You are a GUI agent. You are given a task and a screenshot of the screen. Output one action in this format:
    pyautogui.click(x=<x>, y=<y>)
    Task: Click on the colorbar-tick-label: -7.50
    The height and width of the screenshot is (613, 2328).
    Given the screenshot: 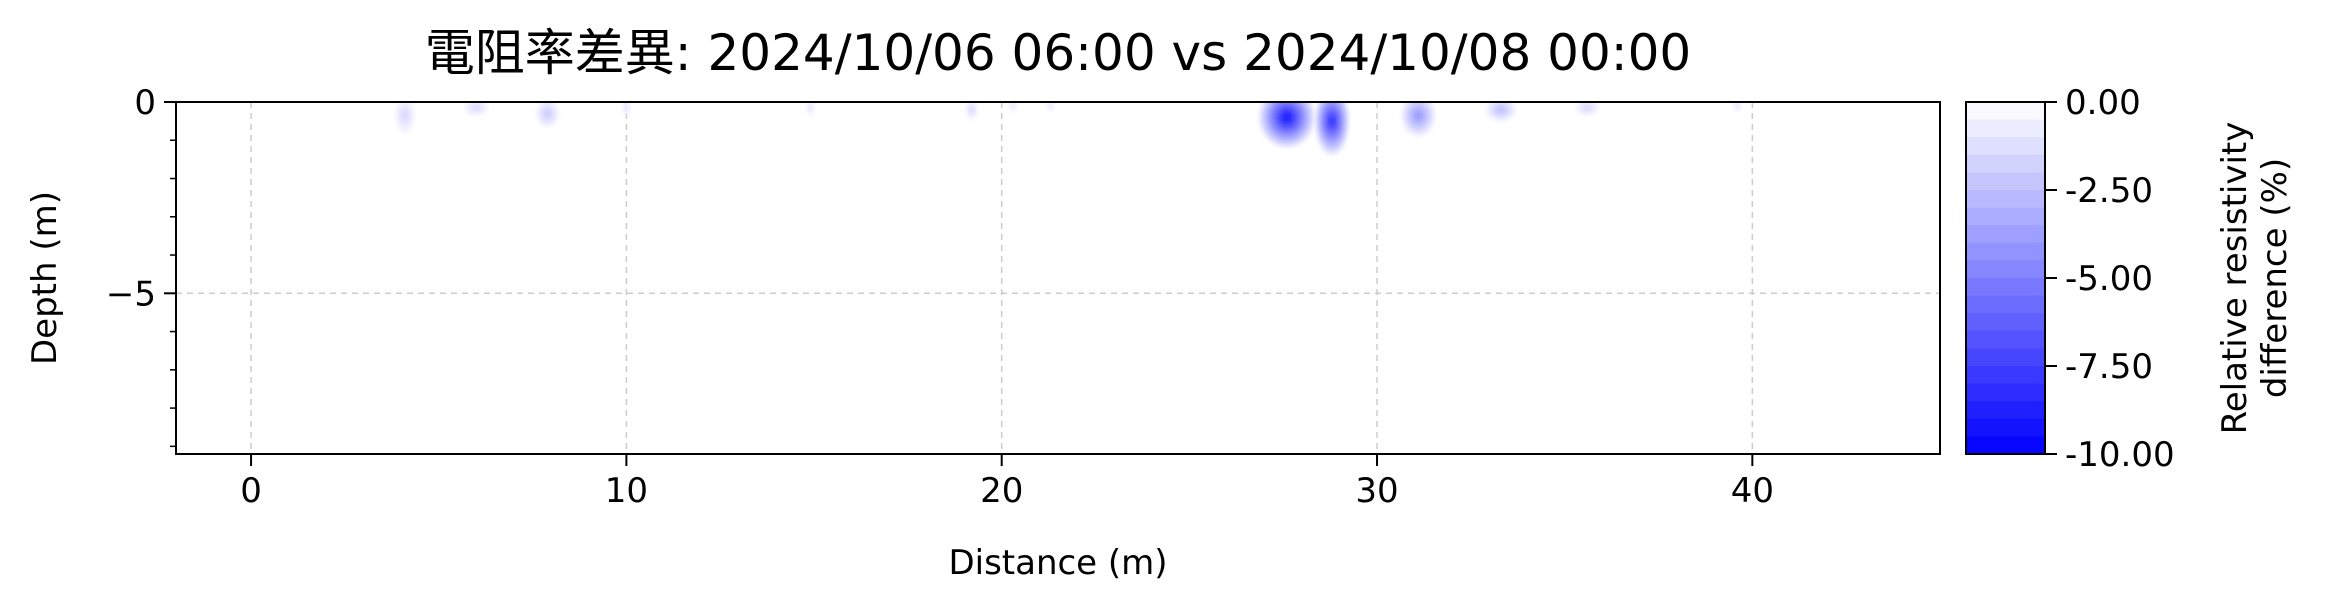 What is the action you would take?
    pyautogui.click(x=2109, y=367)
    